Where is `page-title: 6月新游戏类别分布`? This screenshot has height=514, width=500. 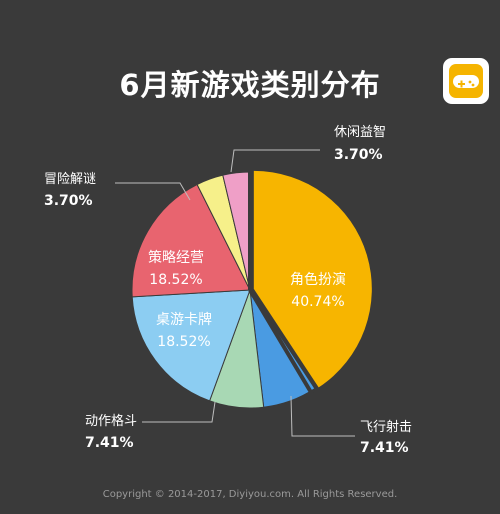 page-title: 6月新游戏类别分布 is located at coordinates (250, 85).